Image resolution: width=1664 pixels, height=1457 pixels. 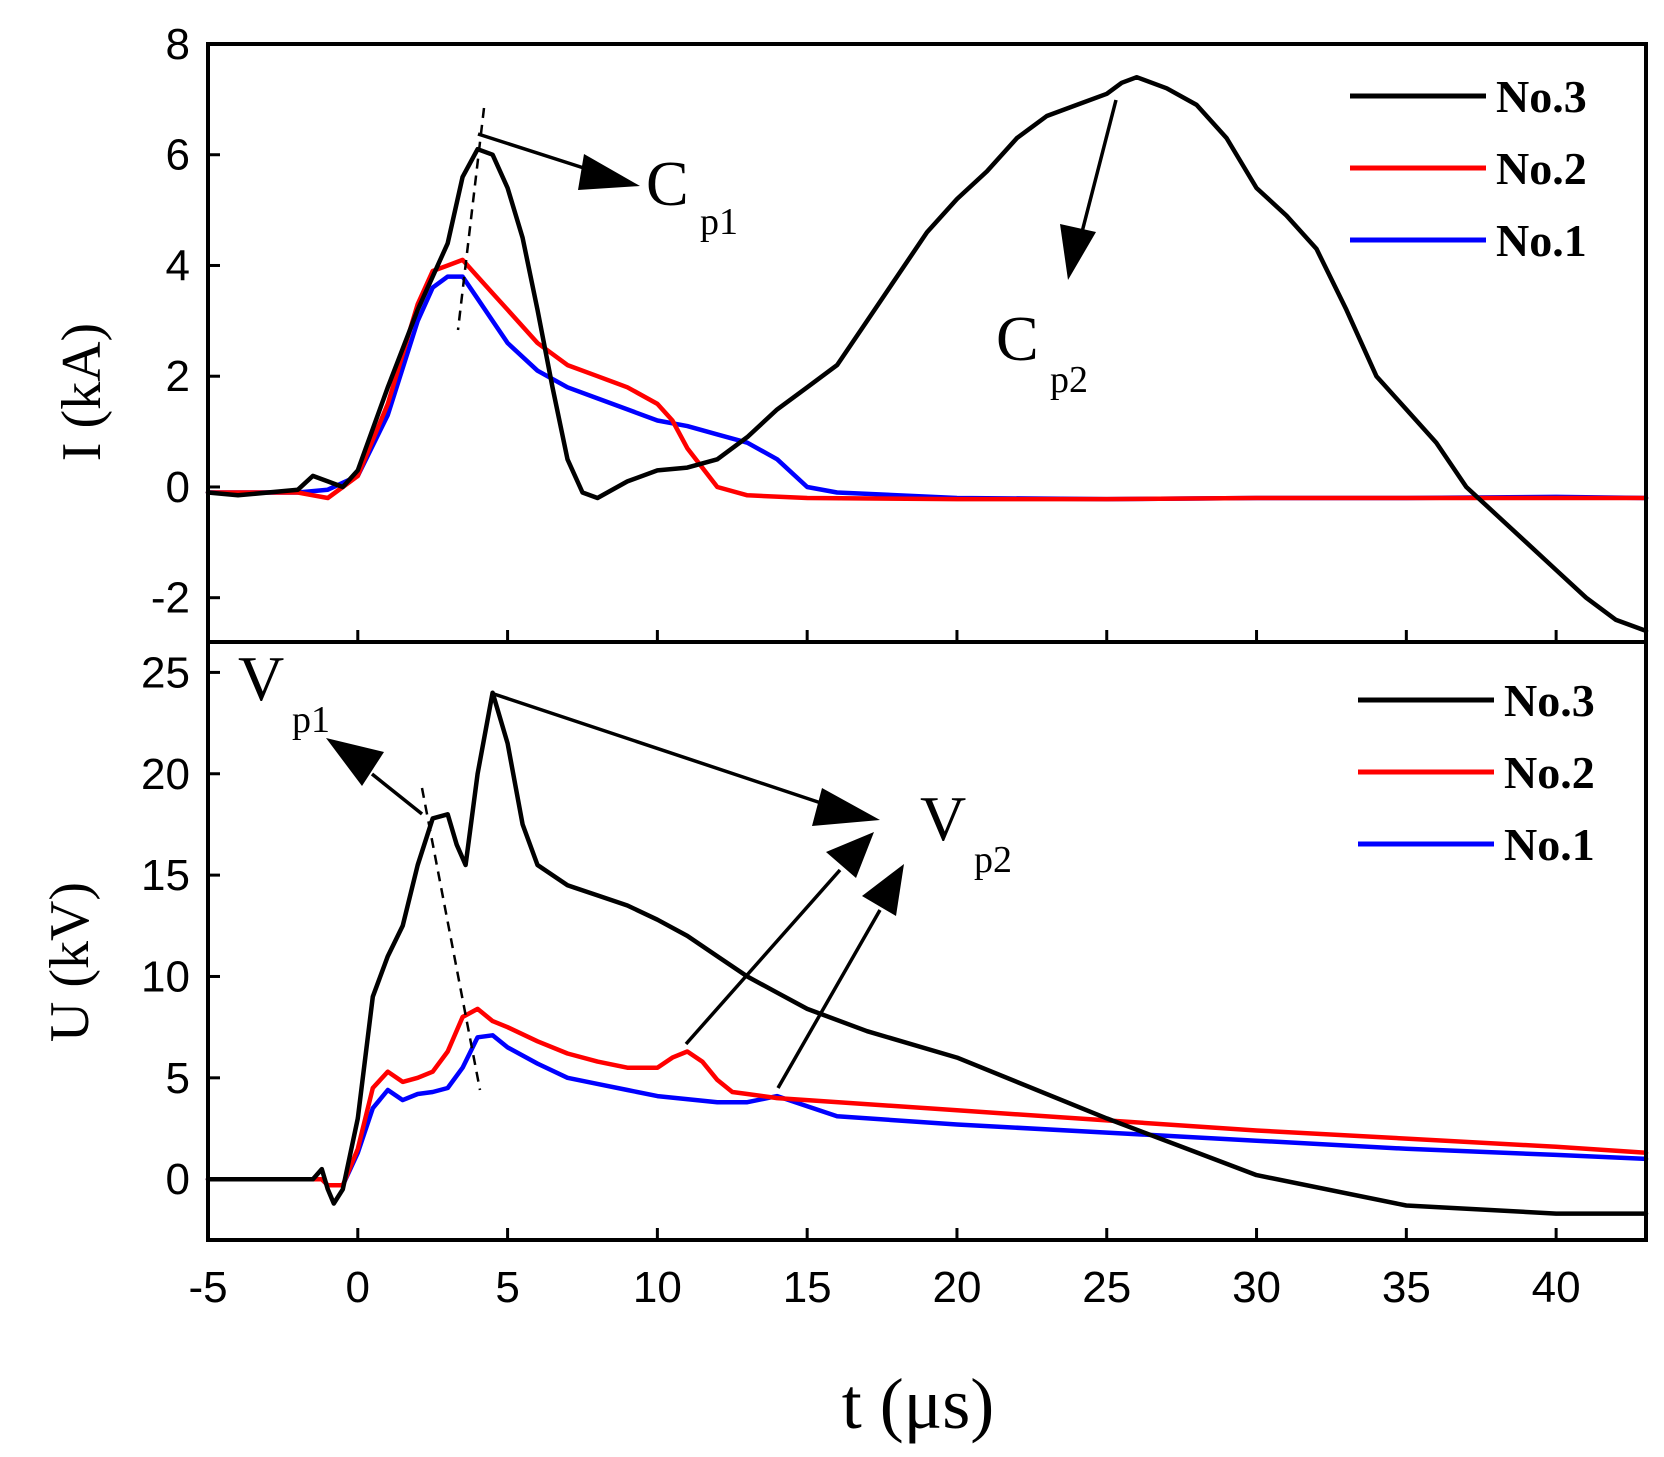 What do you see at coordinates (165, 875) in the screenshot?
I see `voltage-ytick-label: 15` at bounding box center [165, 875].